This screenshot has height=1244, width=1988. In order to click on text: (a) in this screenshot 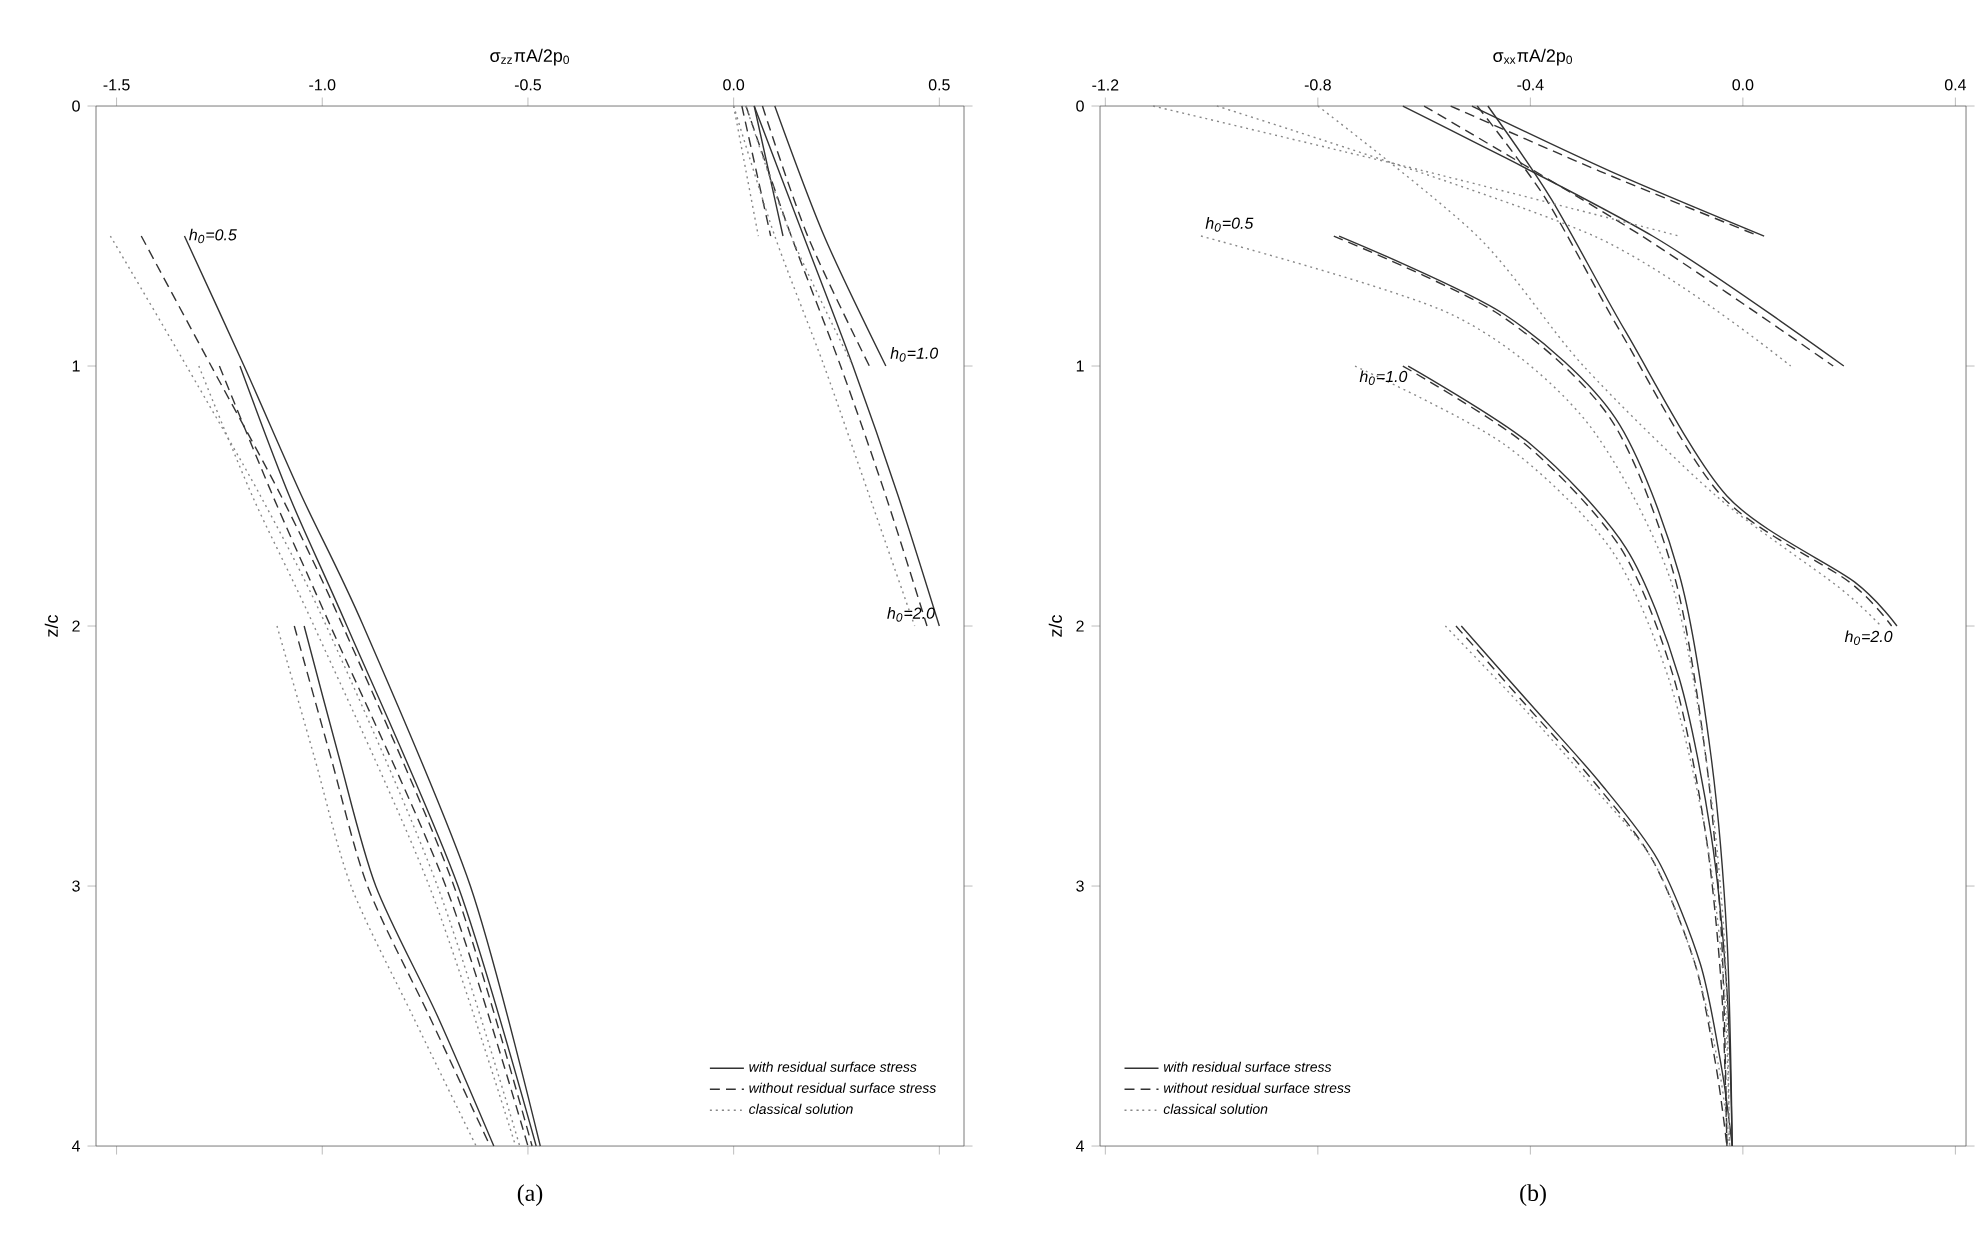, I will do `click(530, 1195)`.